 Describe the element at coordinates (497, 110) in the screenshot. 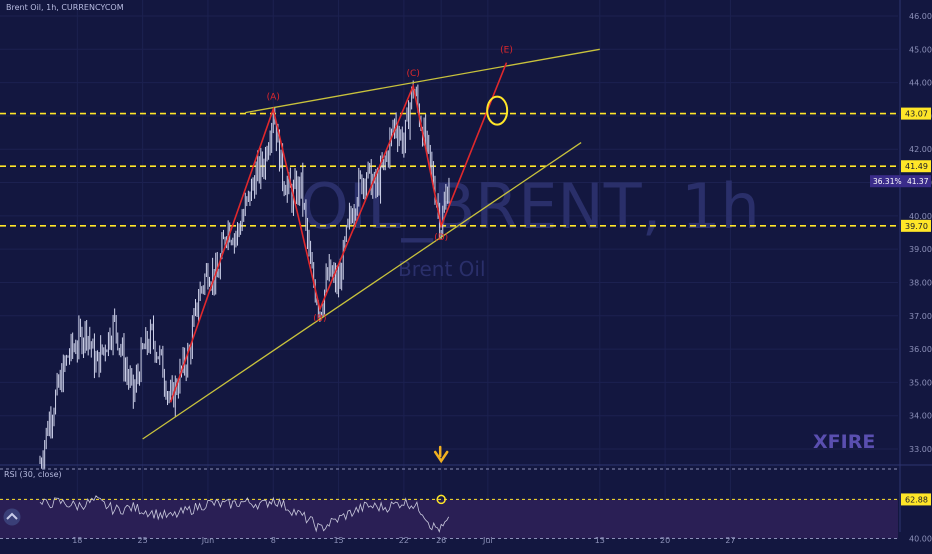

I see `target-circle` at that location.